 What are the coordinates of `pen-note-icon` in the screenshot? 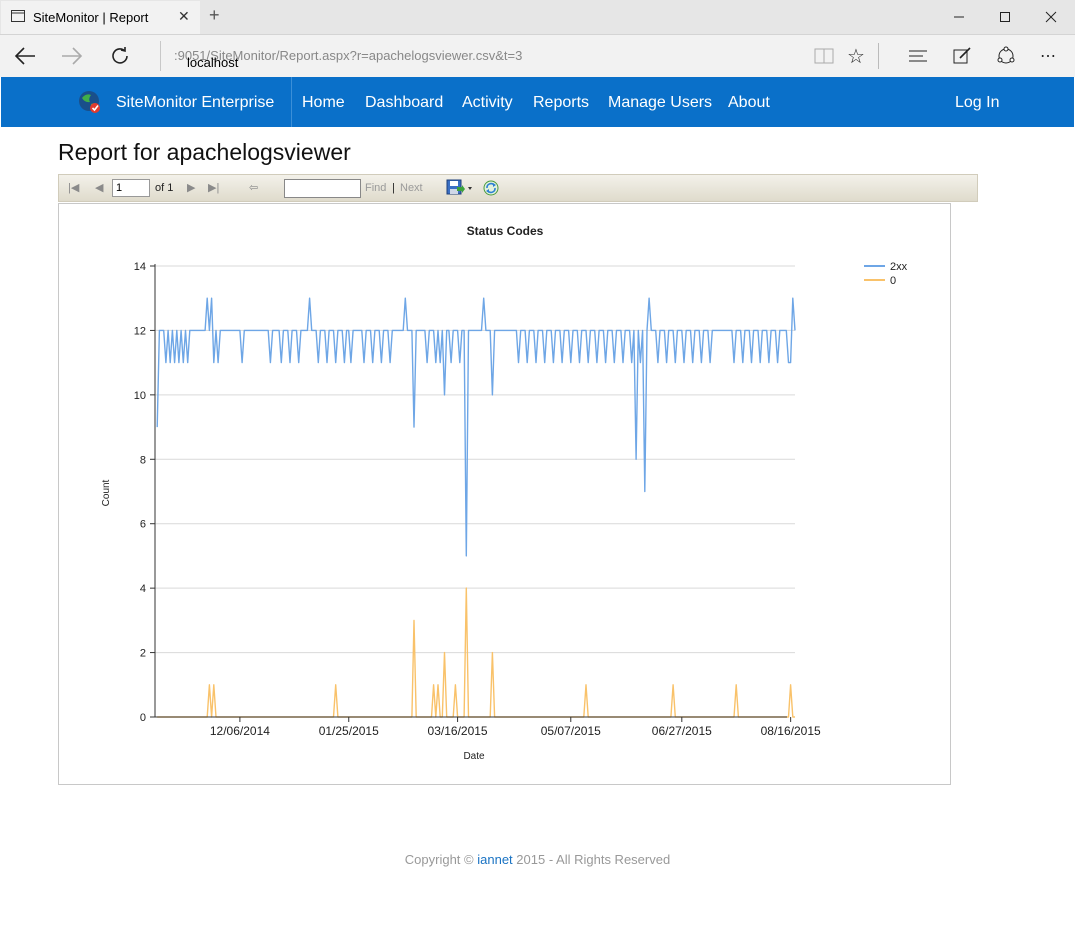 It's located at (962, 55).